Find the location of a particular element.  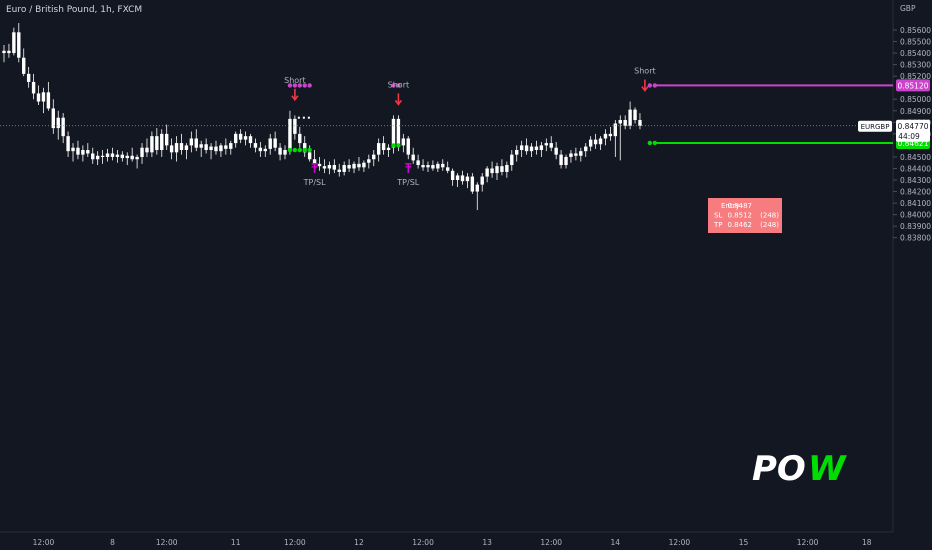

trade-box-count: (248) is located at coordinates (769, 216).